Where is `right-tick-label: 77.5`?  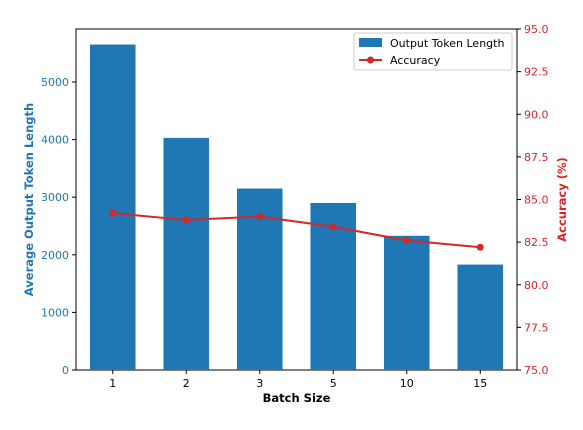 right-tick-label: 77.5 is located at coordinates (536, 327).